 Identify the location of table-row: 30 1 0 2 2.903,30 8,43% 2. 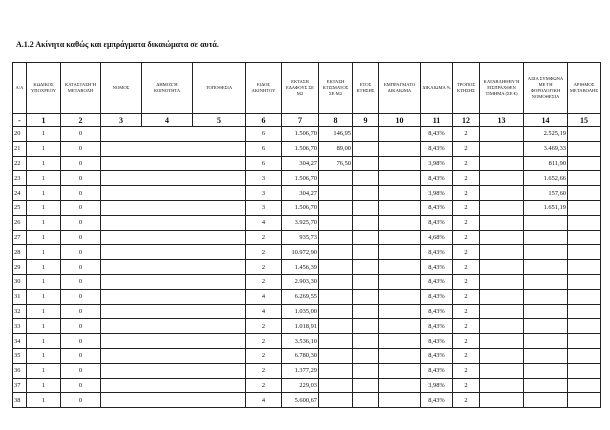
(306, 281).